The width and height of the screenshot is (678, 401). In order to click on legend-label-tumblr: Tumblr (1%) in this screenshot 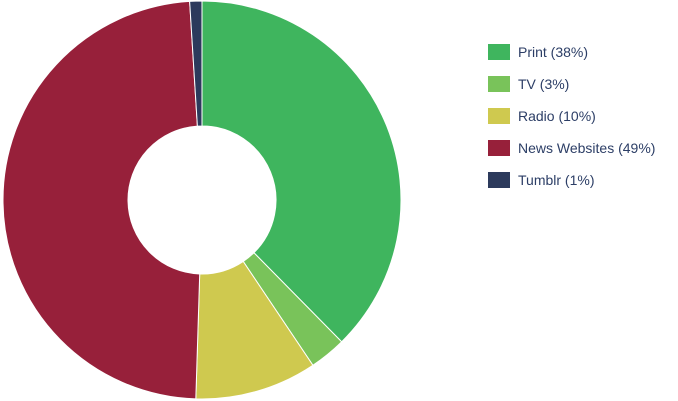, I will do `click(556, 180)`.